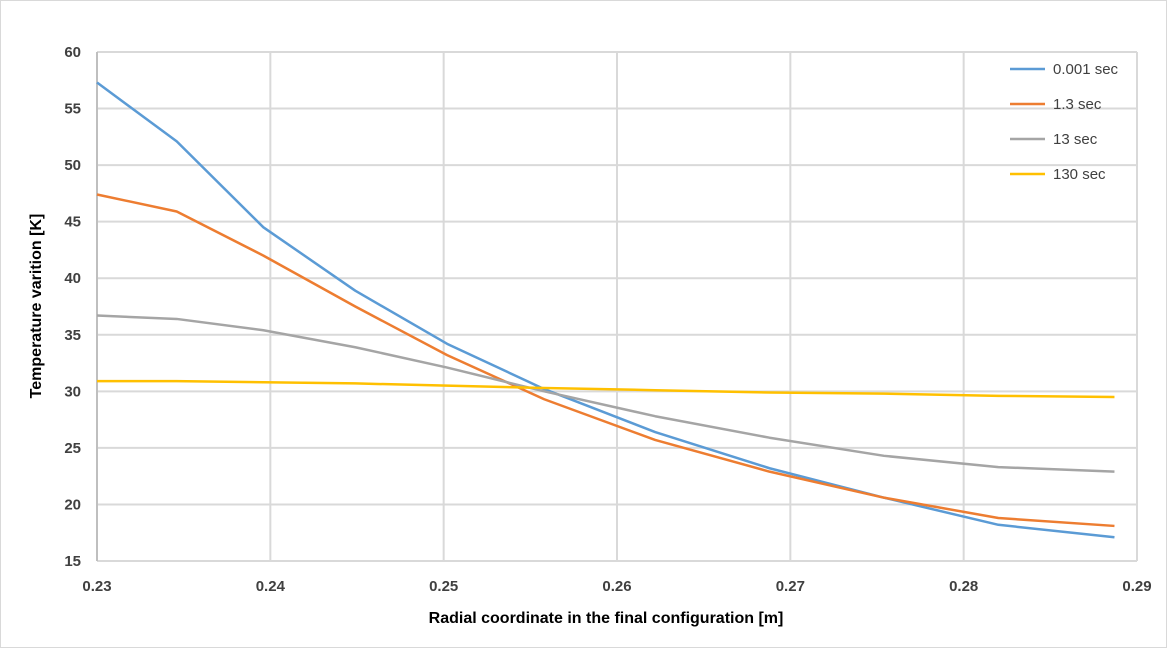 This screenshot has height=648, width=1167. What do you see at coordinates (72, 307) in the screenshot?
I see `y-axis-ticks: 15 20 25 30 35 40 45 50 55 60` at bounding box center [72, 307].